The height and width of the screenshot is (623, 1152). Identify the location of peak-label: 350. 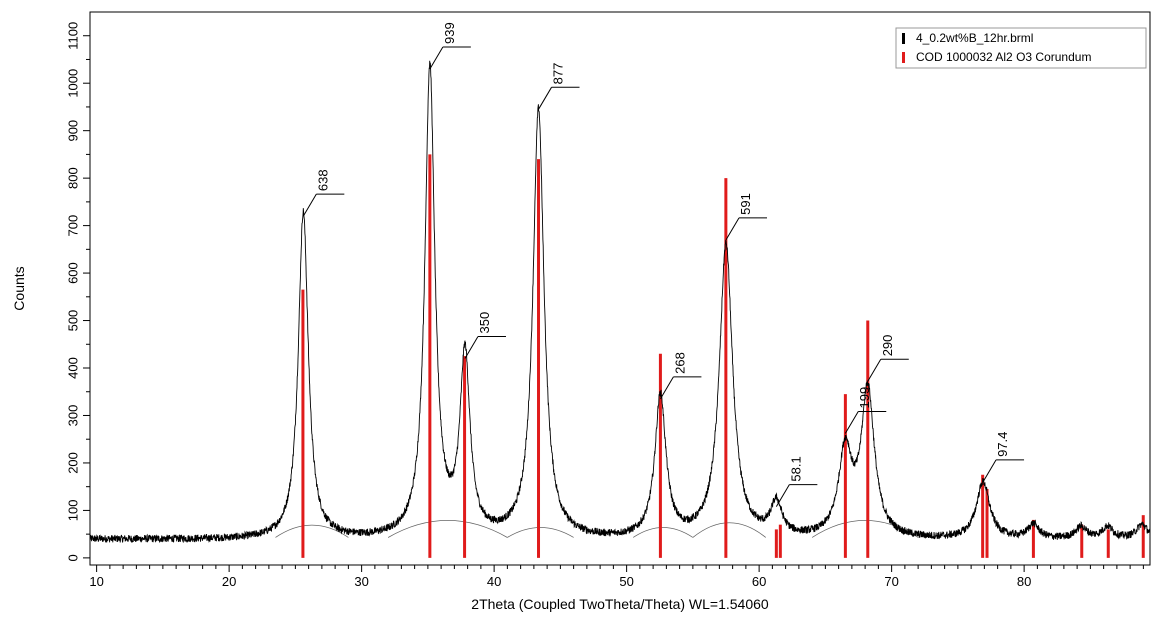
(485, 335).